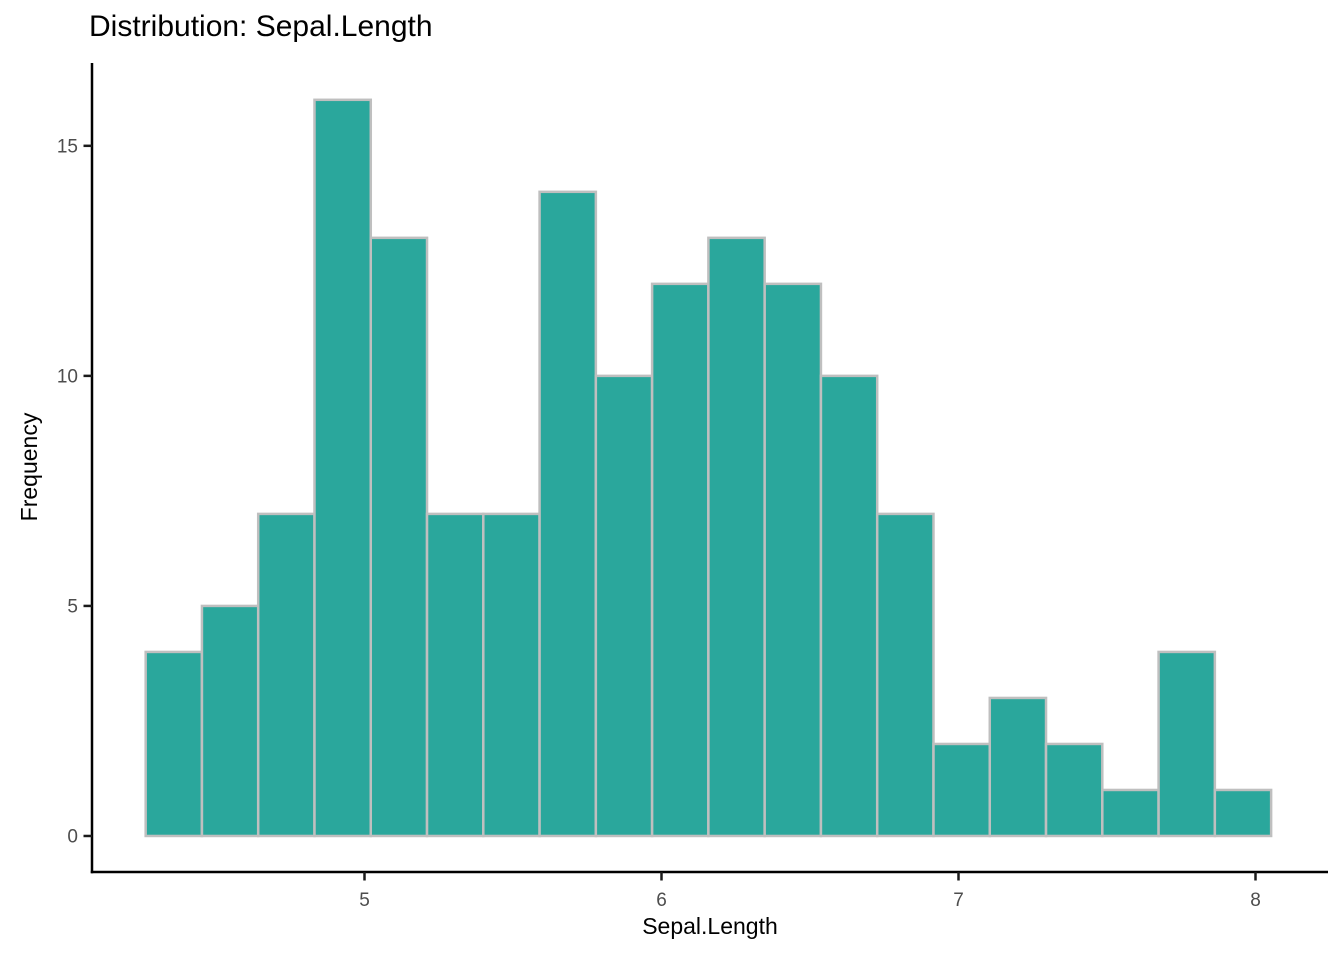  I want to click on y-tick-label: 10, so click(67, 376).